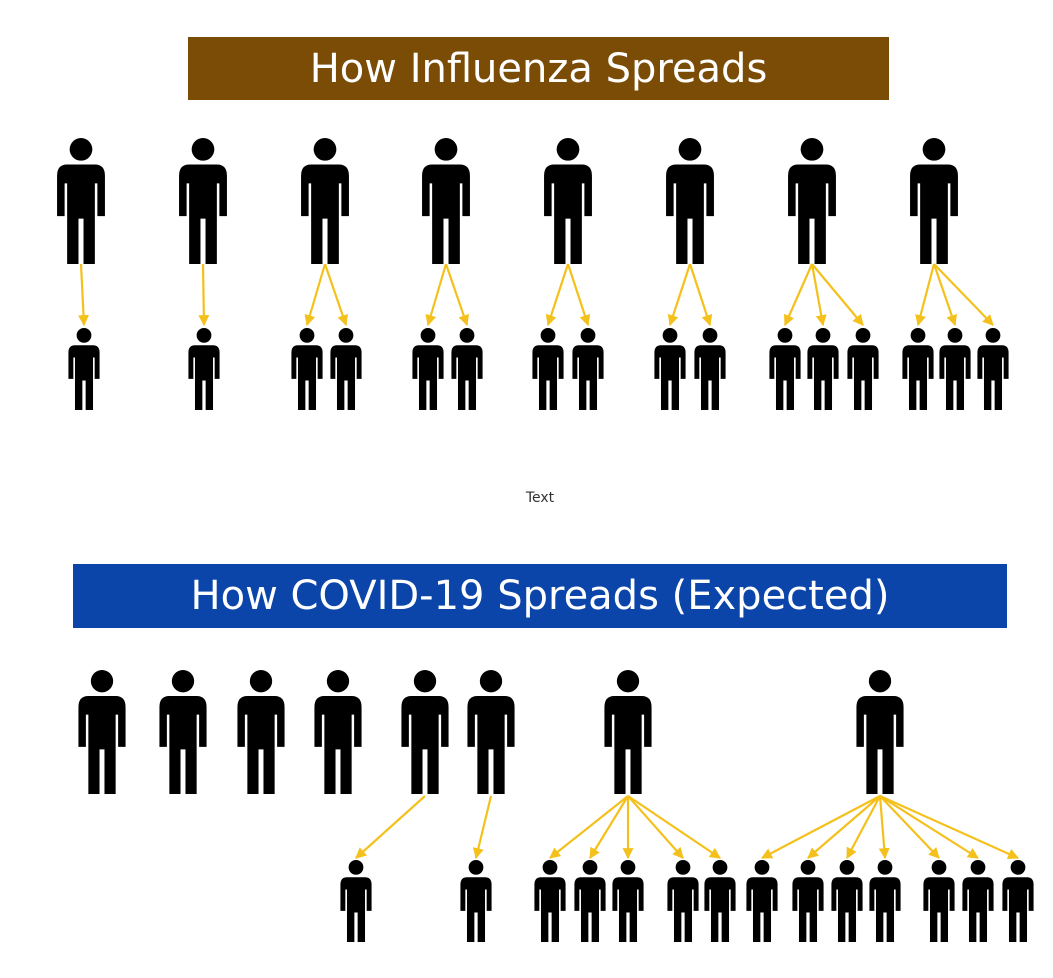  I want to click on covid-title: How COVID-19 Spreads (Expected), so click(540, 596).